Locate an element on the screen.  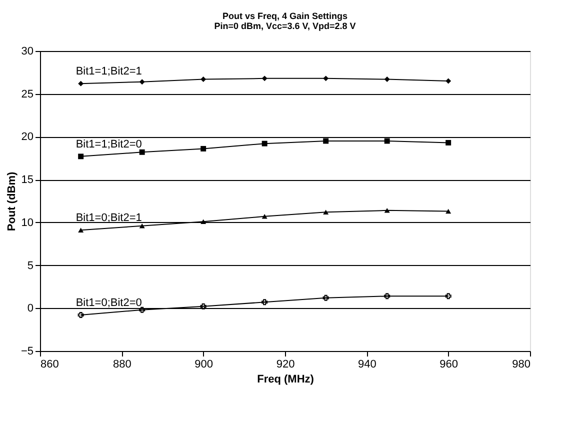
y-tick-label: 5 is located at coordinates (30, 266).